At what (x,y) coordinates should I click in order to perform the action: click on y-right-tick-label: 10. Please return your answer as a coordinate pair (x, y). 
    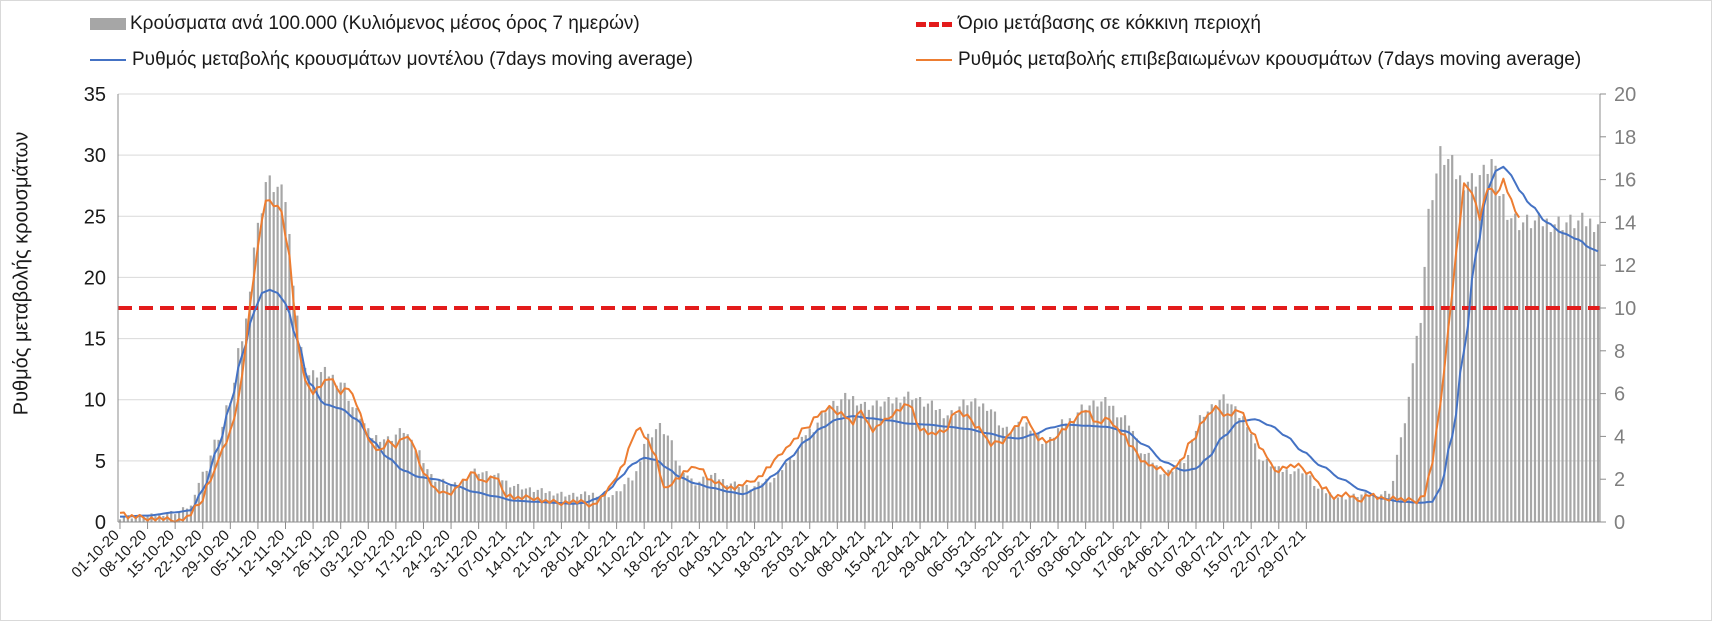
    Looking at the image, I should click on (1625, 309).